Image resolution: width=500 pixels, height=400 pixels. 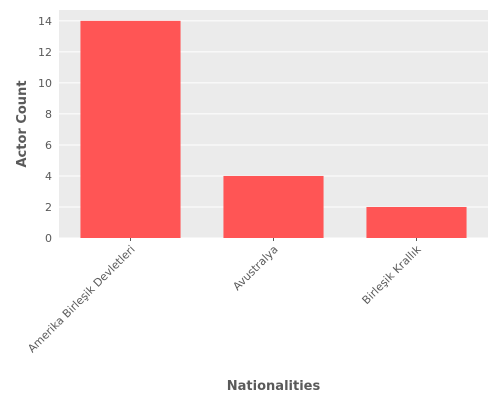 What do you see at coordinates (45, 83) in the screenshot?
I see `y-tick-label: 10` at bounding box center [45, 83].